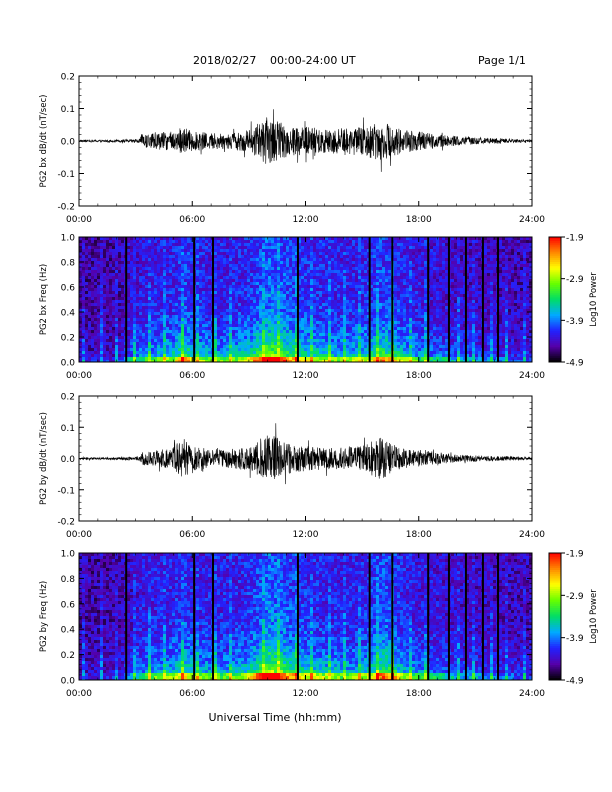 This screenshot has width=612, height=792. Describe the element at coordinates (44, 141) in the screenshot. I see `y-axis-label: PG2 bx dB/dt (nT/sec)` at that location.